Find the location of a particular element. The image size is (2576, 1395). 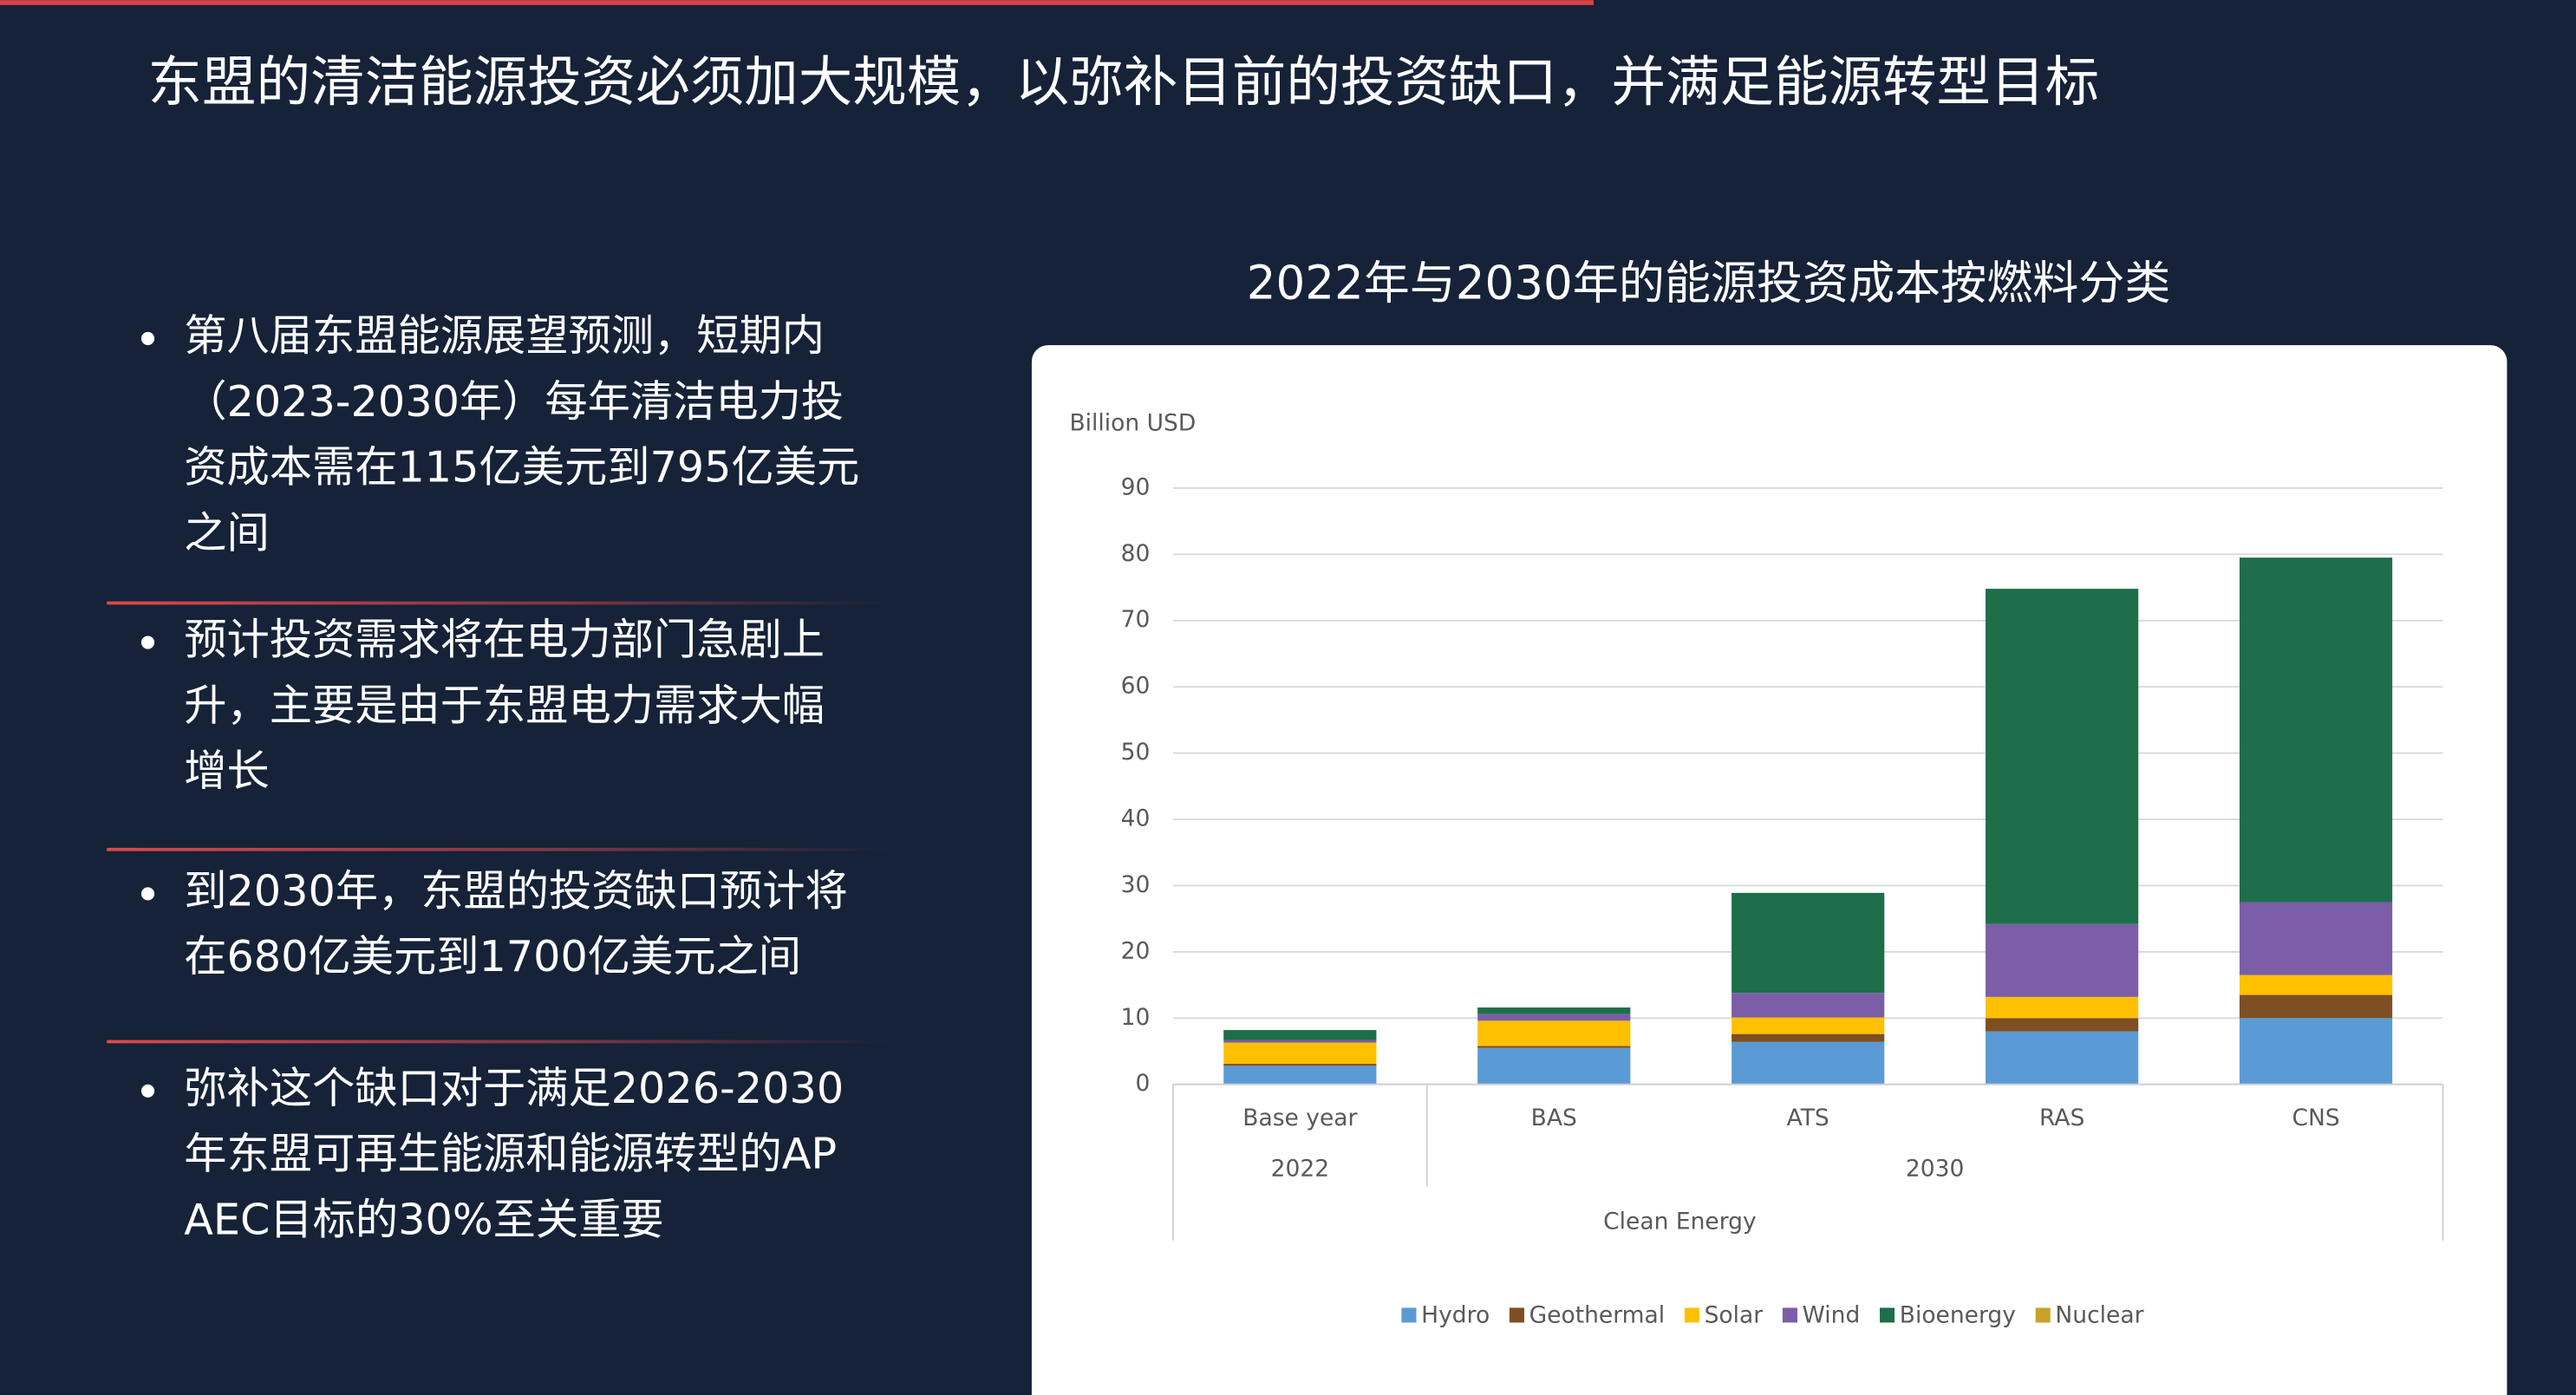

x-group-label: 2030 is located at coordinates (1935, 1169).